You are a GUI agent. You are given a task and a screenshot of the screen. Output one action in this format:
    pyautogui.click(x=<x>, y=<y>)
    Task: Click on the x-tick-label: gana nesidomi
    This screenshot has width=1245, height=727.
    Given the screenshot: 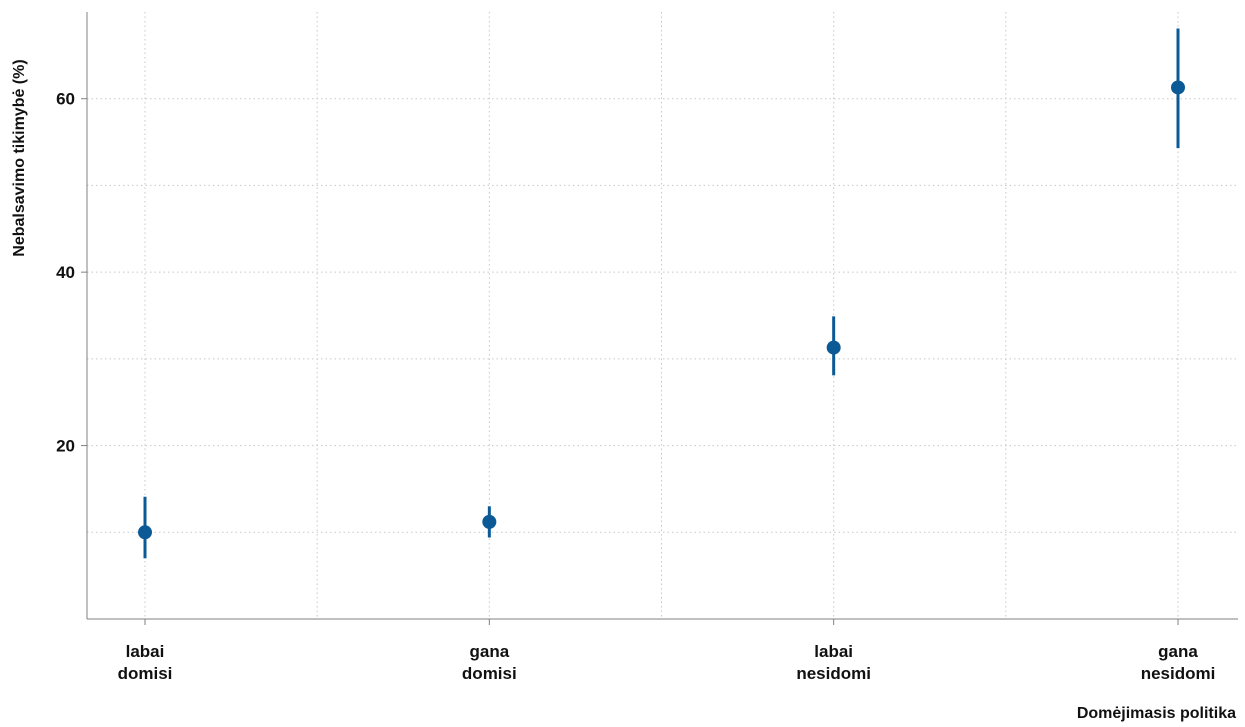 What is the action you would take?
    pyautogui.click(x=1178, y=662)
    